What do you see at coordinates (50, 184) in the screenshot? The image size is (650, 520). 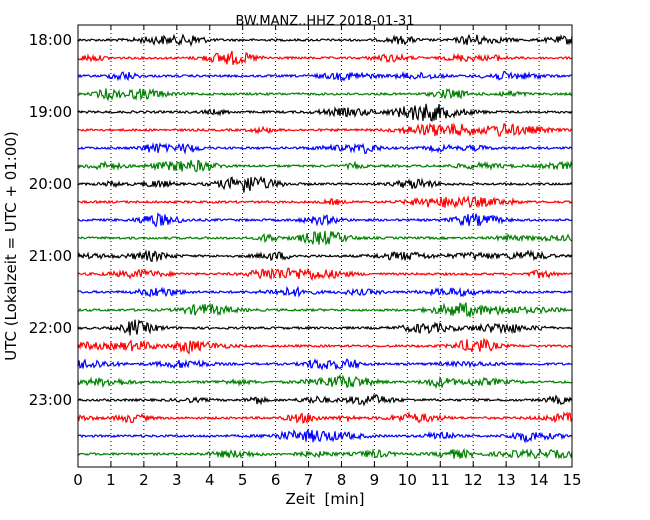 I see `y-tick-label: 20:00` at bounding box center [50, 184].